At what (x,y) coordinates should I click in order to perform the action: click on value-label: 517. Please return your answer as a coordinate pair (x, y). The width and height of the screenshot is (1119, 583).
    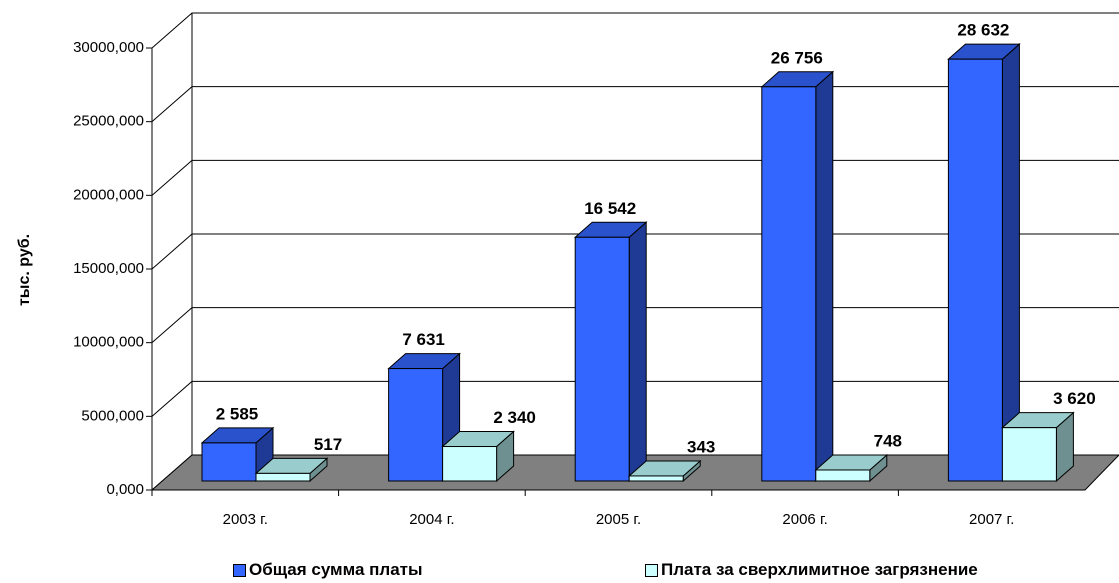
    Looking at the image, I should click on (328, 444).